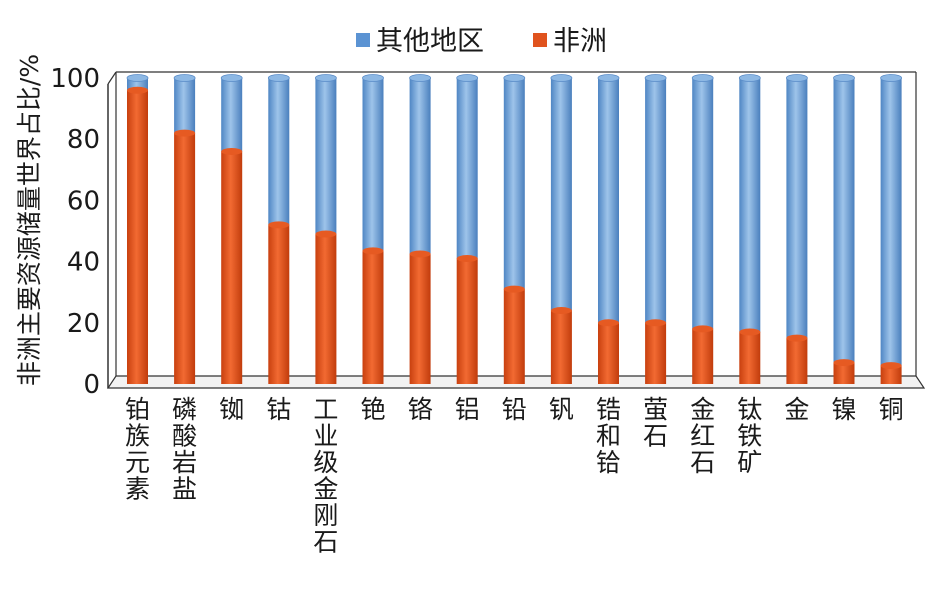 This screenshot has height=592, width=940. Describe the element at coordinates (231, 409) in the screenshot. I see `x-category-label: 铷` at that location.